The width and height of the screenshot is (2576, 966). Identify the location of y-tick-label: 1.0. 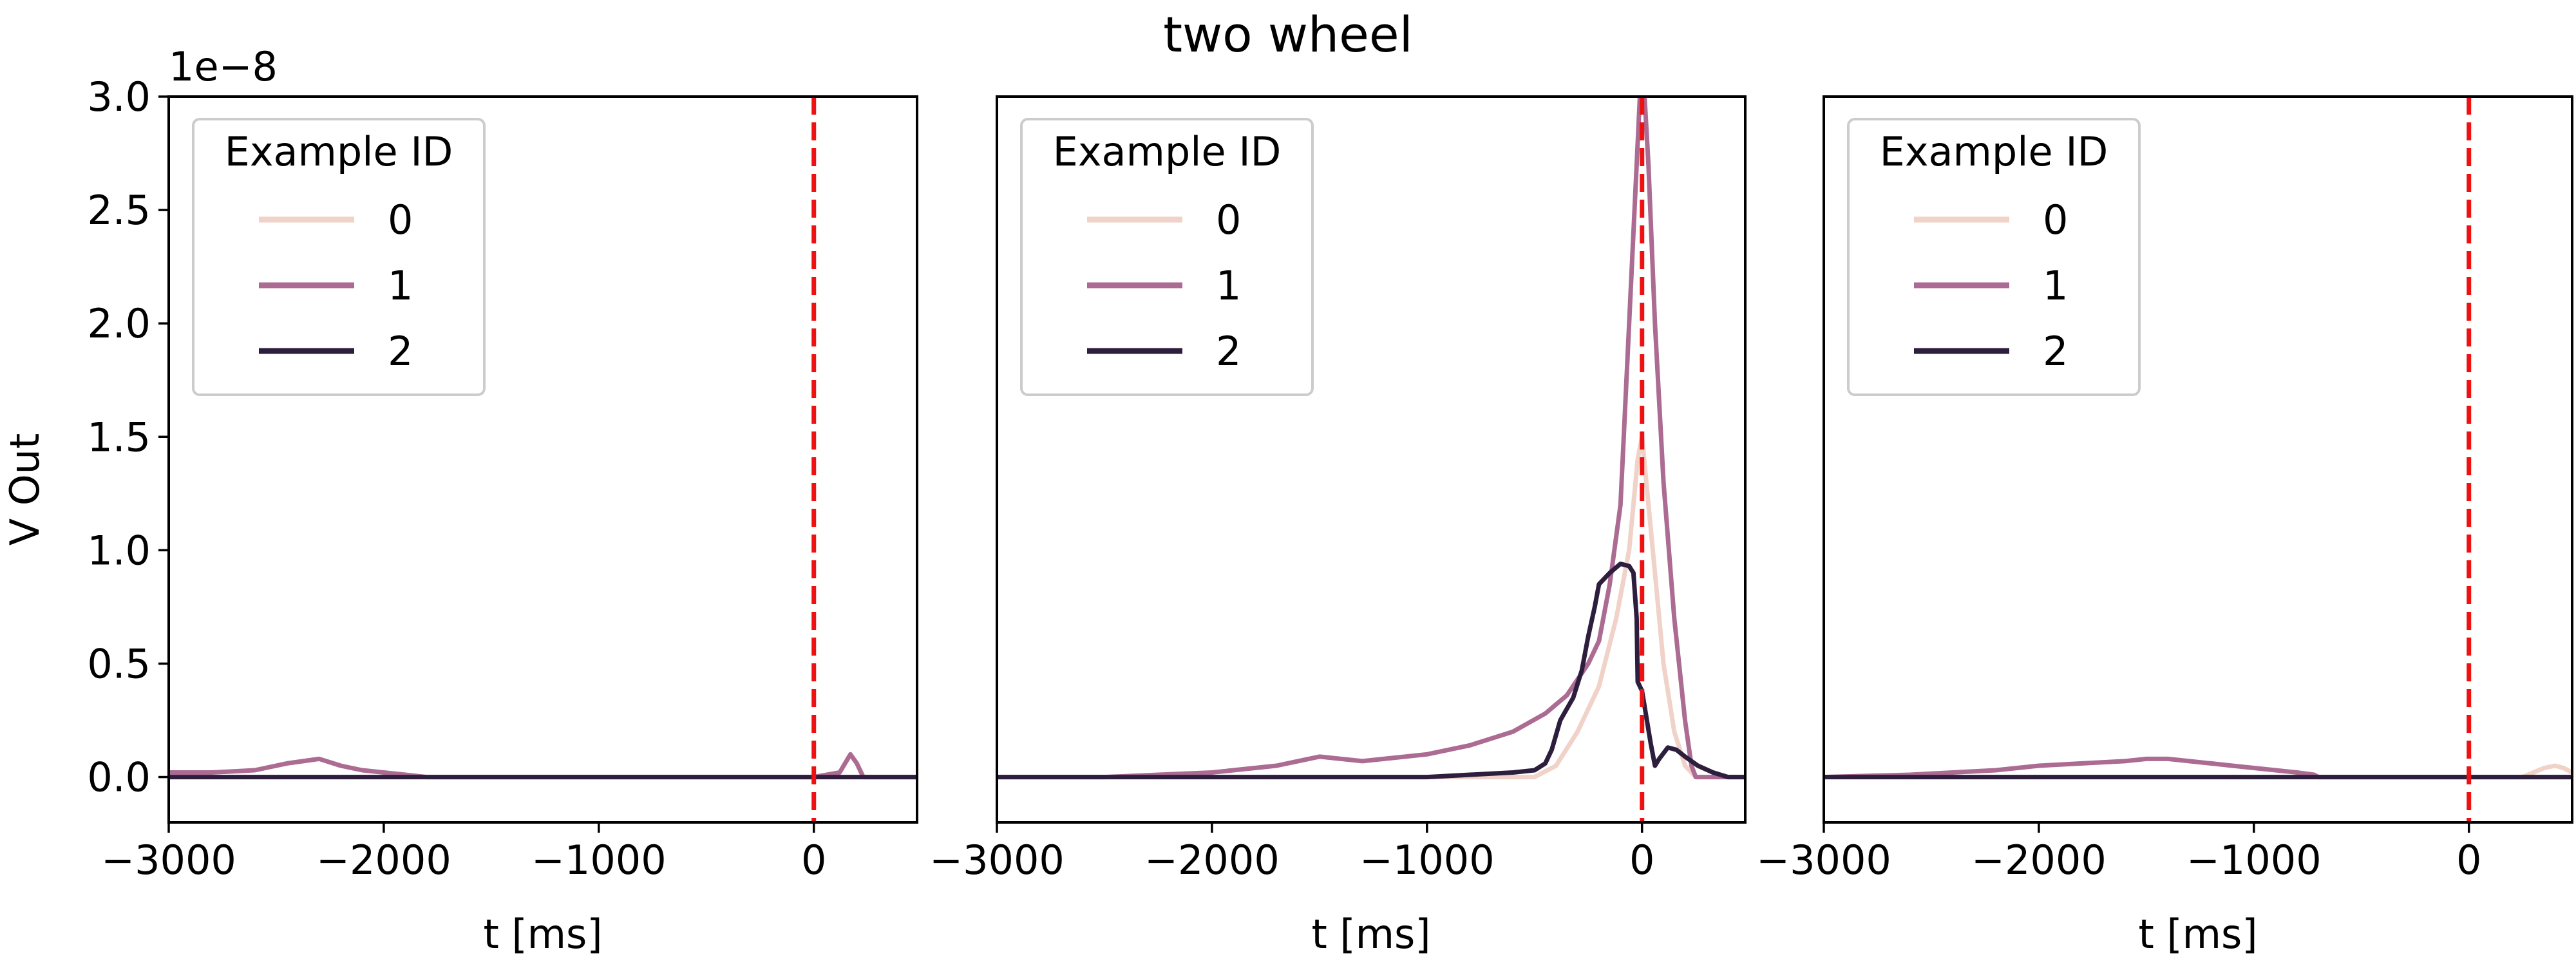
(119, 550).